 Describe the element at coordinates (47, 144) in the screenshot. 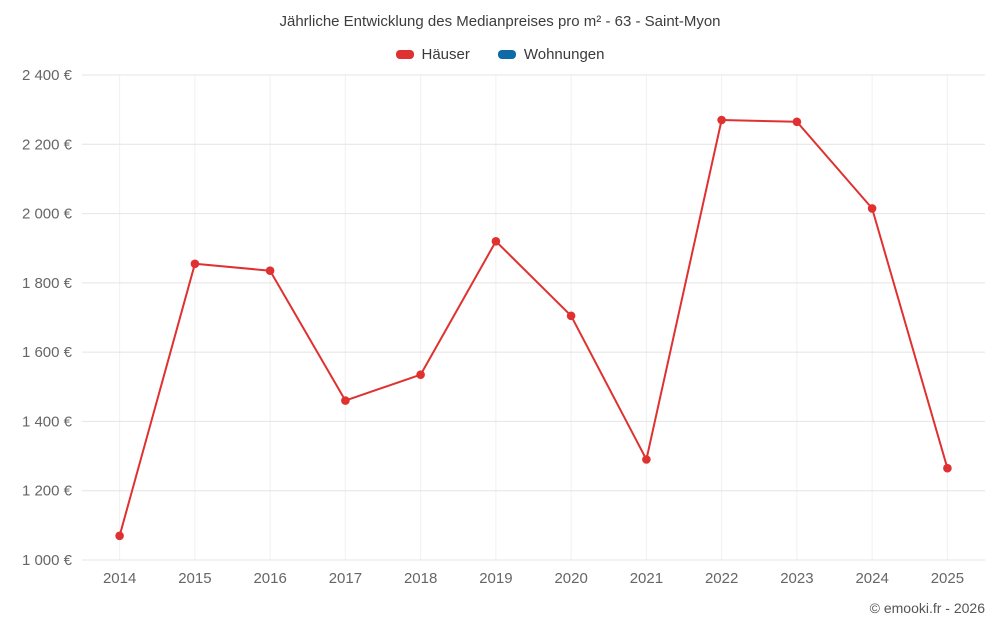

I see `y-tick-label: 2 200 €` at that location.